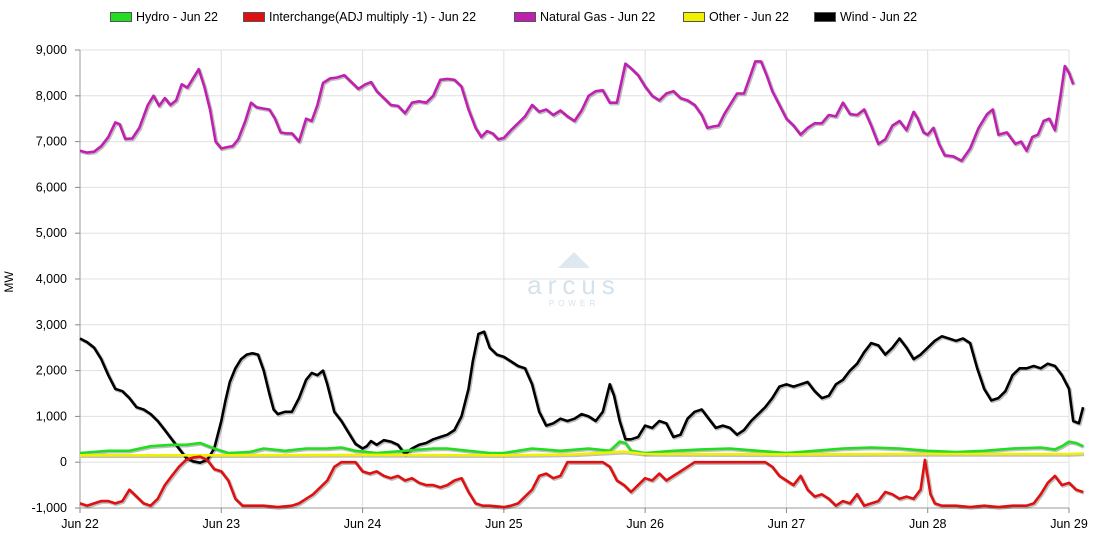 The height and width of the screenshot is (560, 1100). I want to click on legend-label: Hydro - Jun 22, so click(177, 17).